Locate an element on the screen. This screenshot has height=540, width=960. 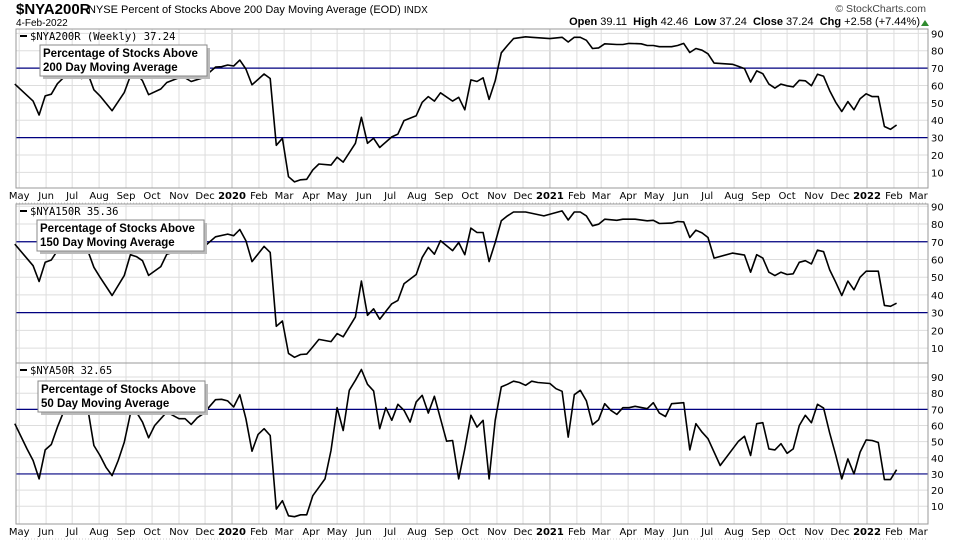
series-legend: $NYA50R 32.65 is located at coordinates (71, 371).